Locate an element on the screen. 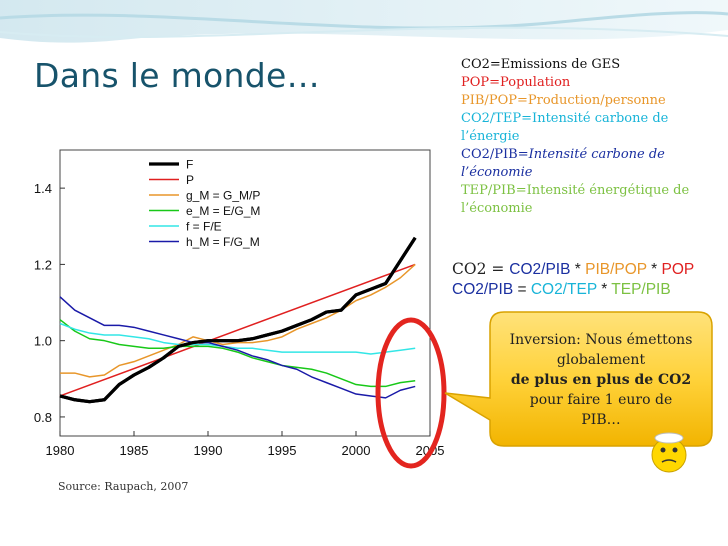  eq1-term-4: PIB/POP is located at coordinates (616, 269).